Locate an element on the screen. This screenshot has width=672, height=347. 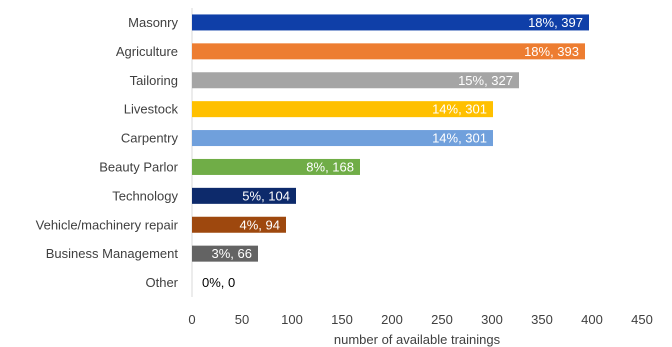
category-label-beauty-parlor: Beauty Parlor is located at coordinates (138, 166).